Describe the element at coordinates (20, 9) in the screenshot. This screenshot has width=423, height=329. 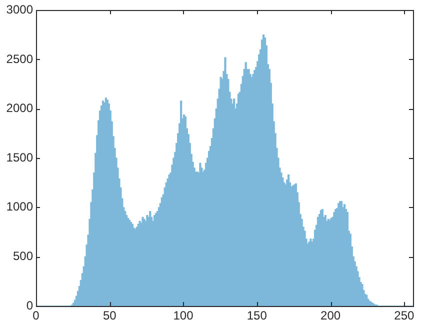
I see `y-tick-label: 3000` at that location.